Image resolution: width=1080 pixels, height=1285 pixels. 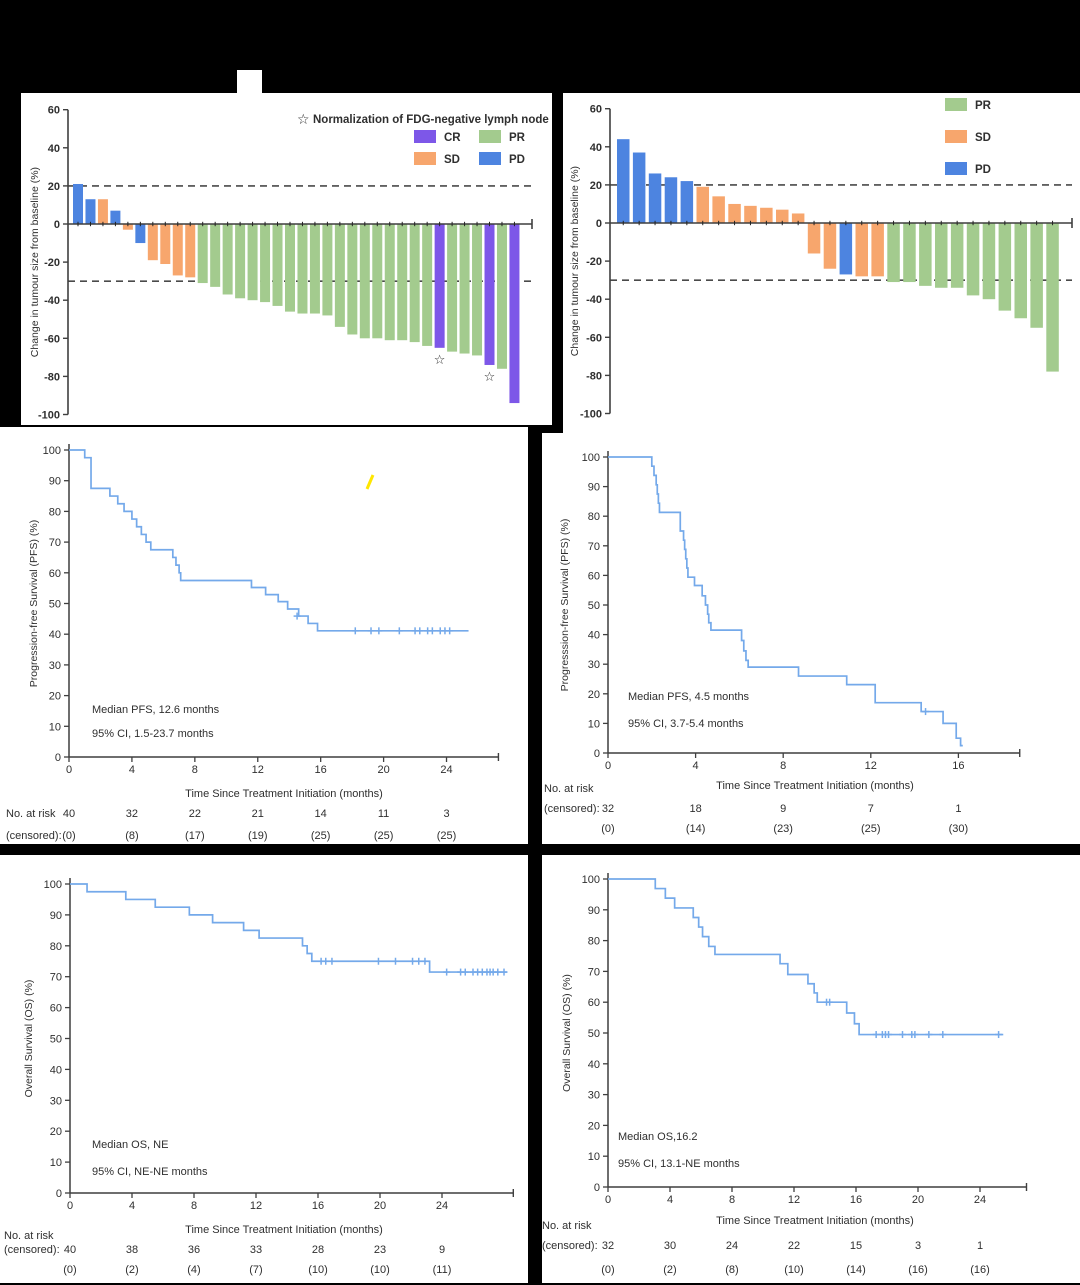 What do you see at coordinates (594, 1096) in the screenshot?
I see `y-tick-label: 30` at bounding box center [594, 1096].